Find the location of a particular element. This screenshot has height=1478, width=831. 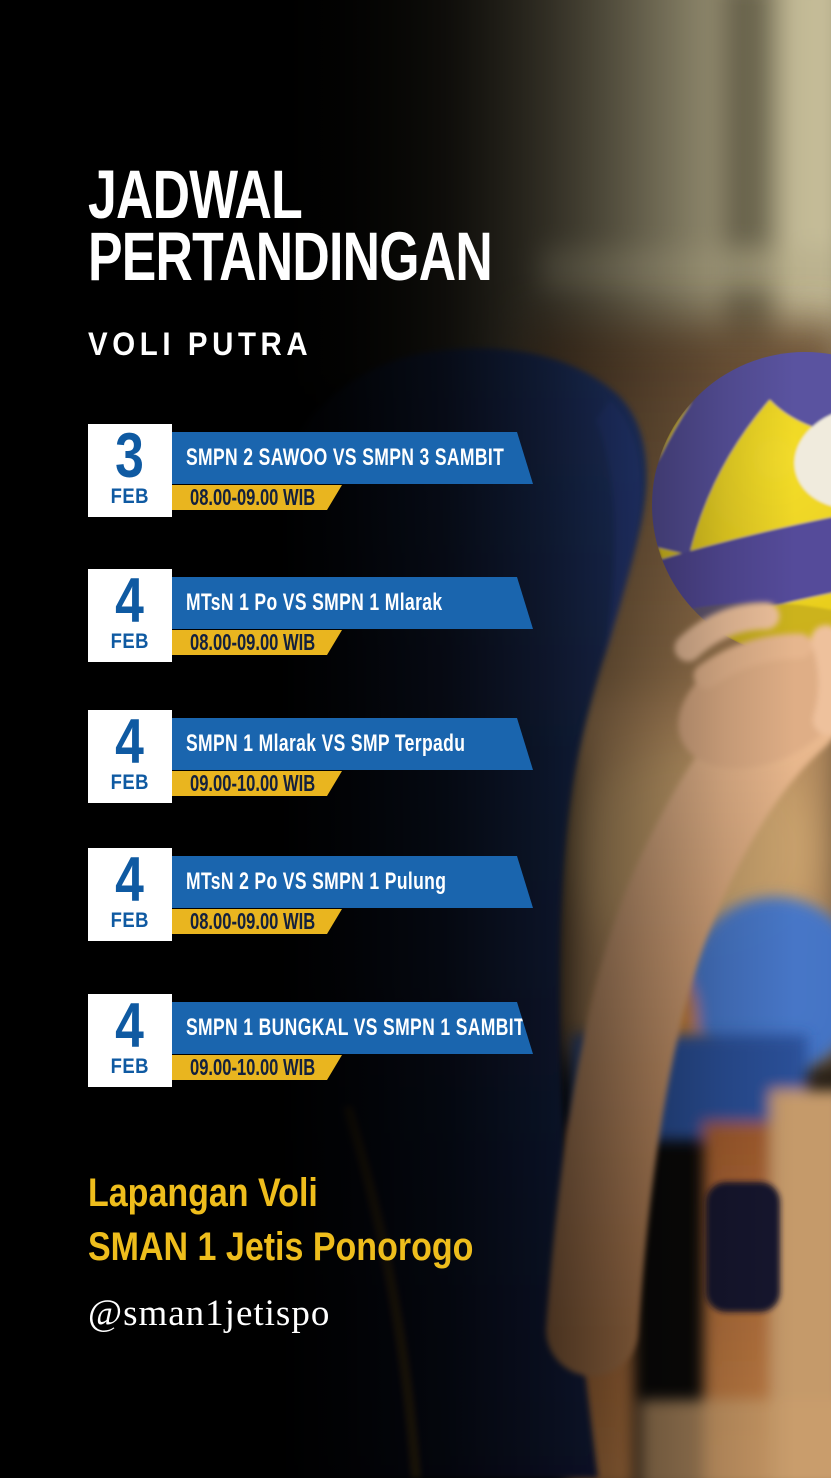

match-banner: SMPN 1 BUNGKAL VS SMPN 1 SAMBIT is located at coordinates (352, 1028).